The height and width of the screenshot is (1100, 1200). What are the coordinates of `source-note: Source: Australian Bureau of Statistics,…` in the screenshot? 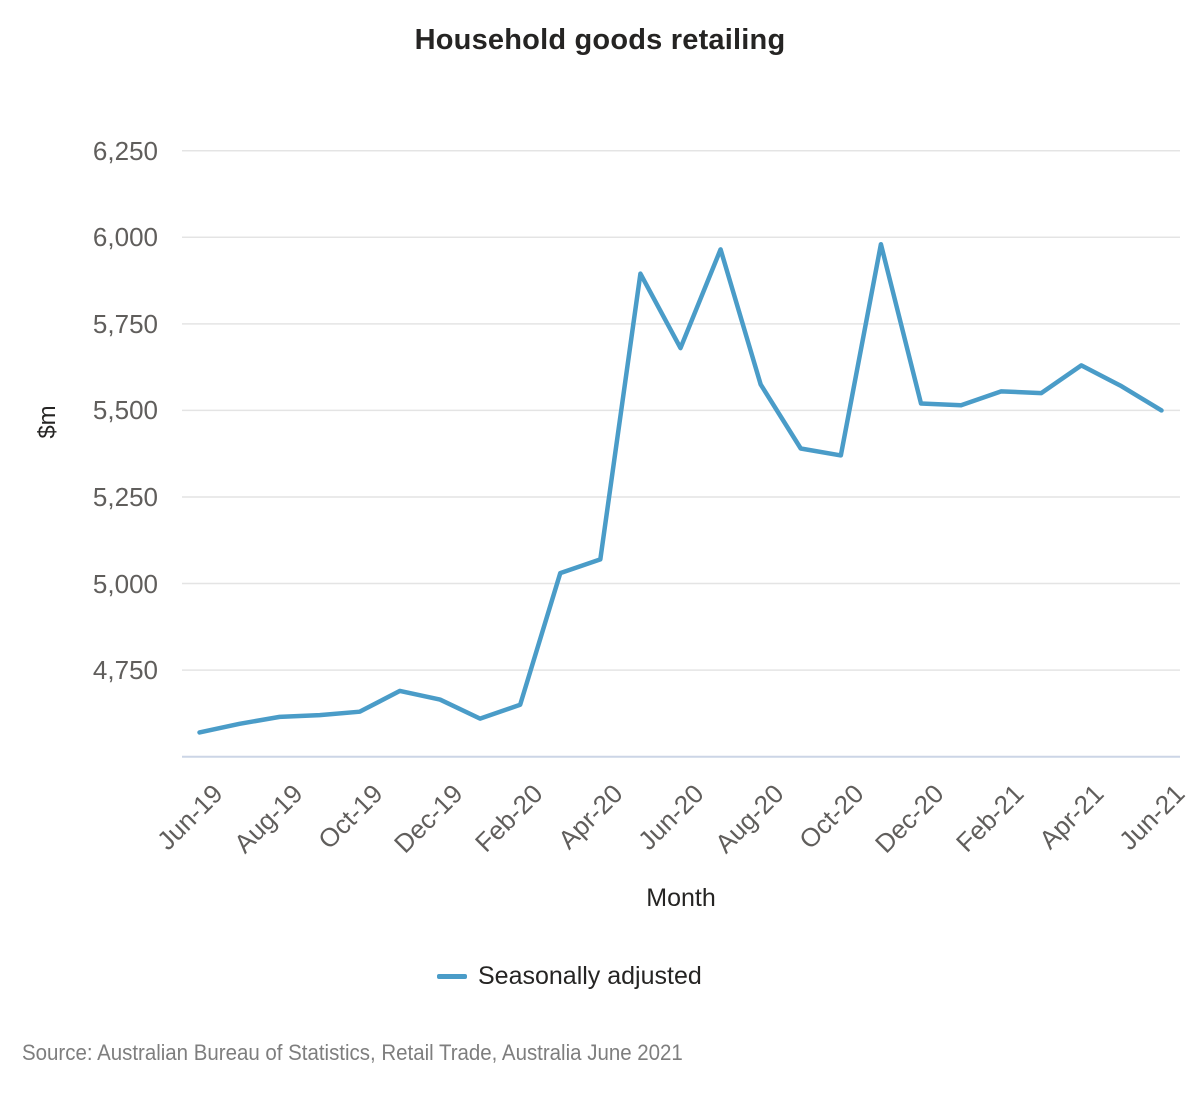 It's located at (352, 1052).